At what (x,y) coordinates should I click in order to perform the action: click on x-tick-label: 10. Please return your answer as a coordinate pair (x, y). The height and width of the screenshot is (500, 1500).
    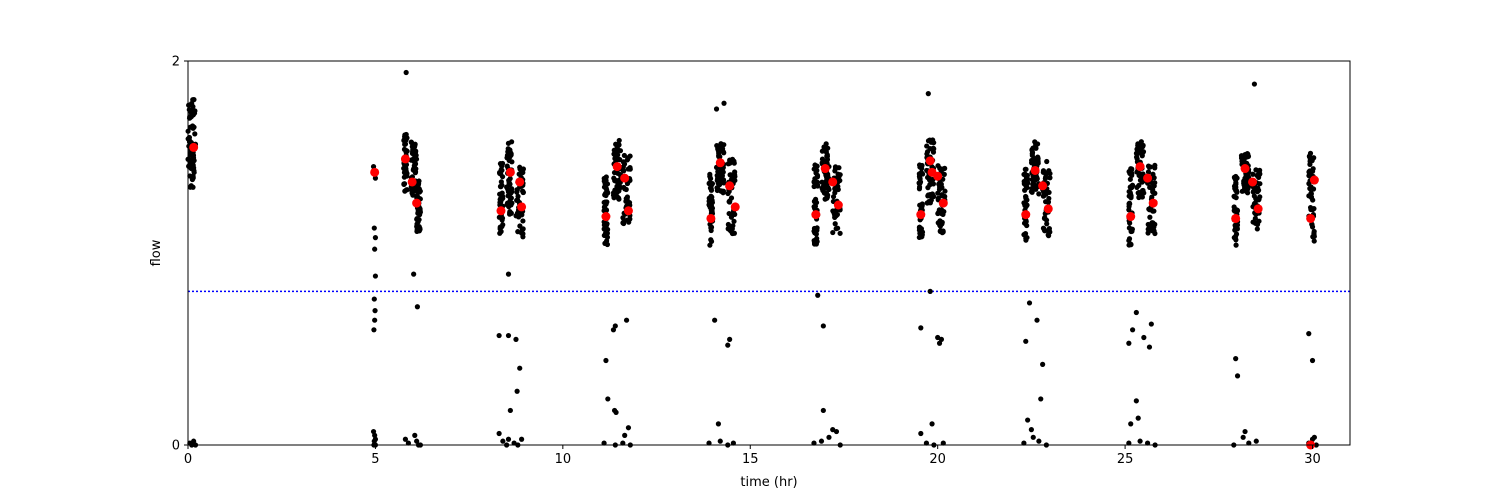
    Looking at the image, I should click on (563, 459).